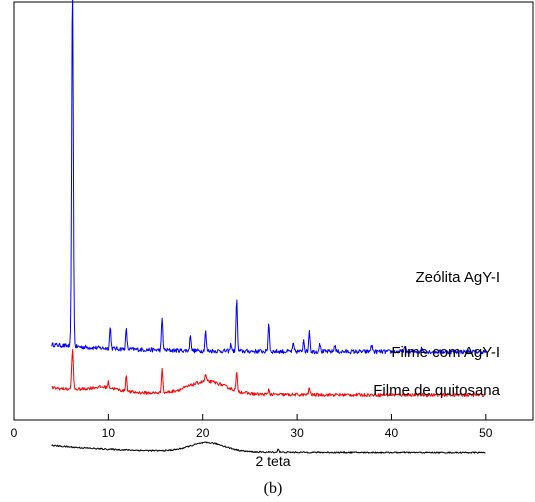  Describe the element at coordinates (392, 433) in the screenshot. I see `x-tick-label: 40` at that location.